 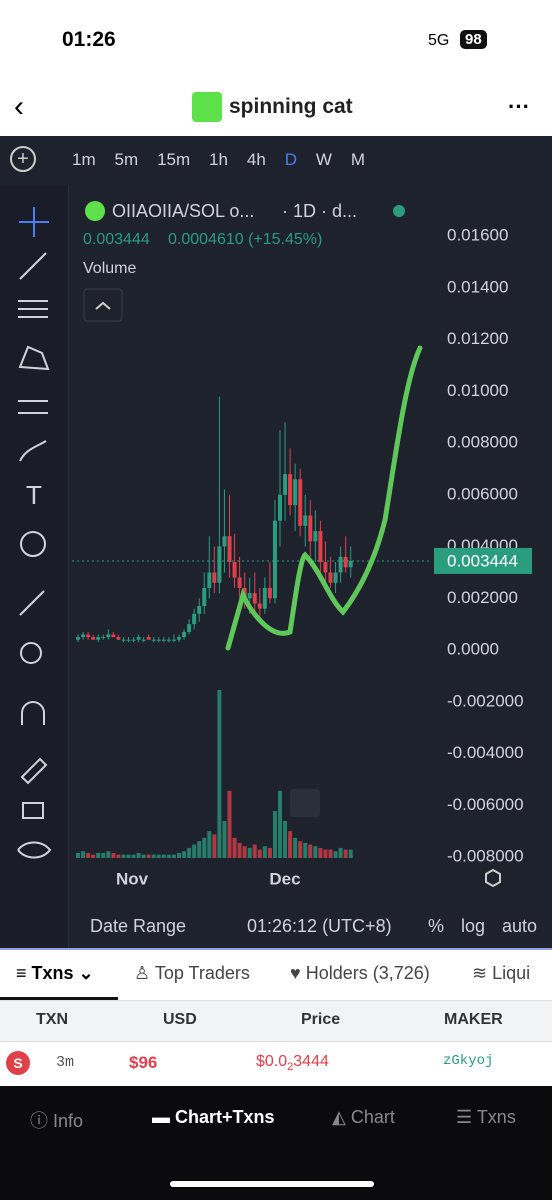 I want to click on back-button: ‹, so click(x=19, y=106).